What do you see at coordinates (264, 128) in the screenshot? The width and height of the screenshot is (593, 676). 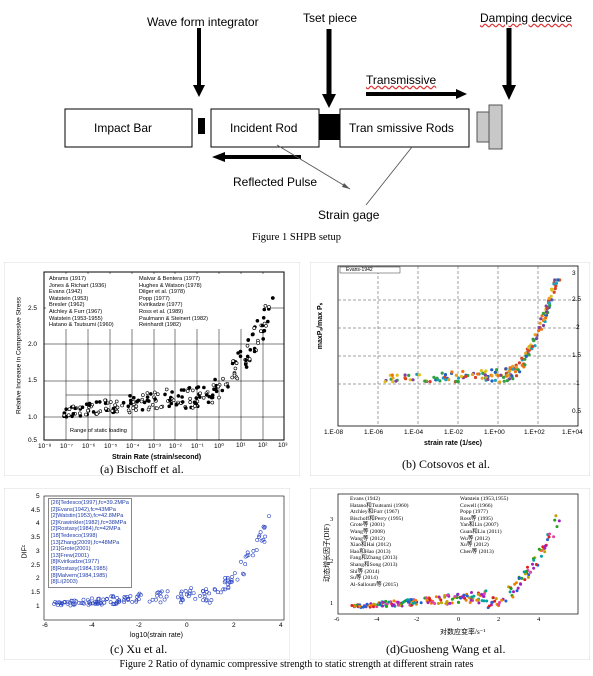 I see `label-incident-rod: Incident Rod` at bounding box center [264, 128].